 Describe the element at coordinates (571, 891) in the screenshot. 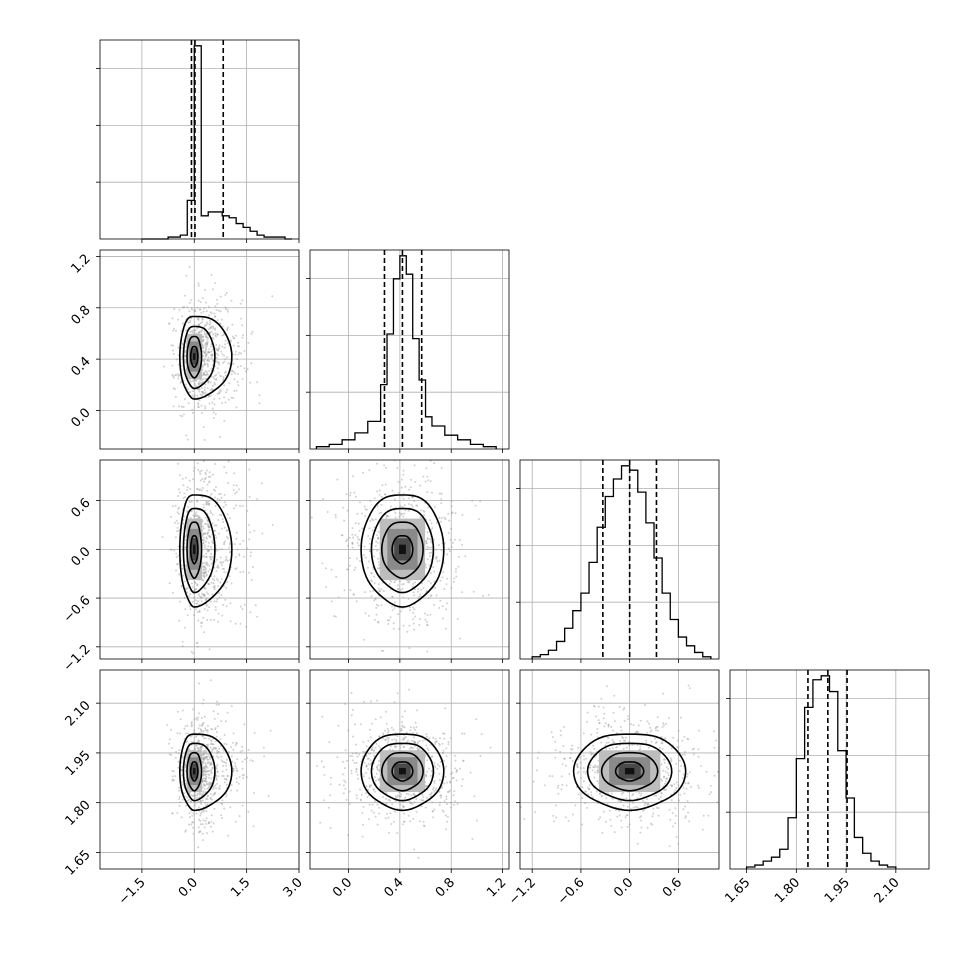

I see `x-tick-label: −0.6` at that location.